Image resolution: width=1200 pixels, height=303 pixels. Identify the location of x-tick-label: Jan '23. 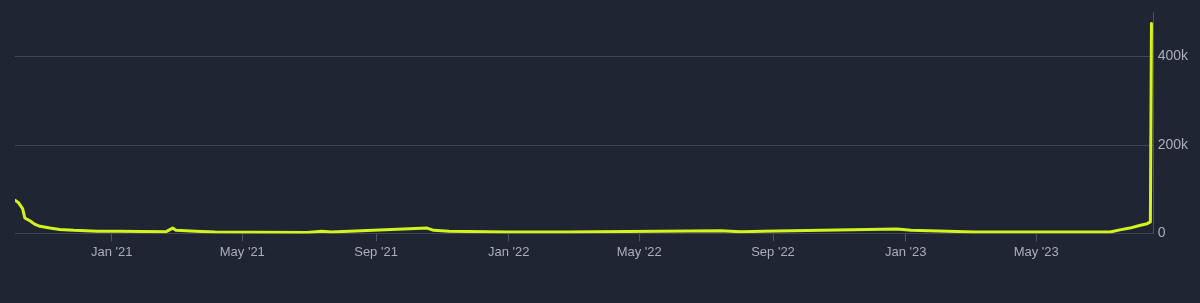
(905, 251).